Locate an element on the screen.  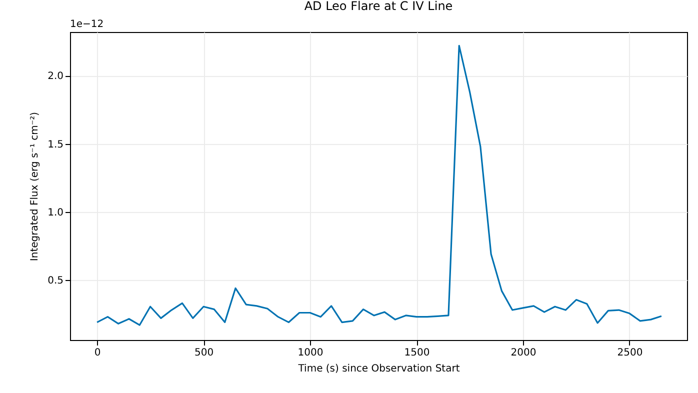
y-tick-label: 1.5 is located at coordinates (56, 144).